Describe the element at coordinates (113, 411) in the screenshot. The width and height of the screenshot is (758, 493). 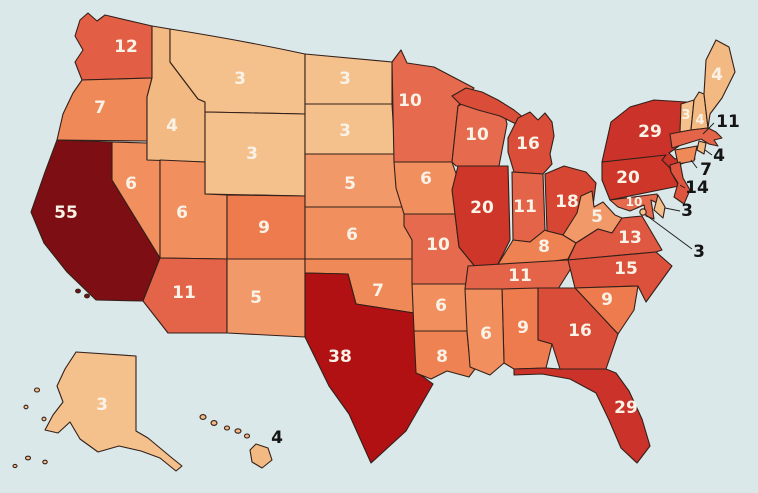
I see `state-alaska` at that location.